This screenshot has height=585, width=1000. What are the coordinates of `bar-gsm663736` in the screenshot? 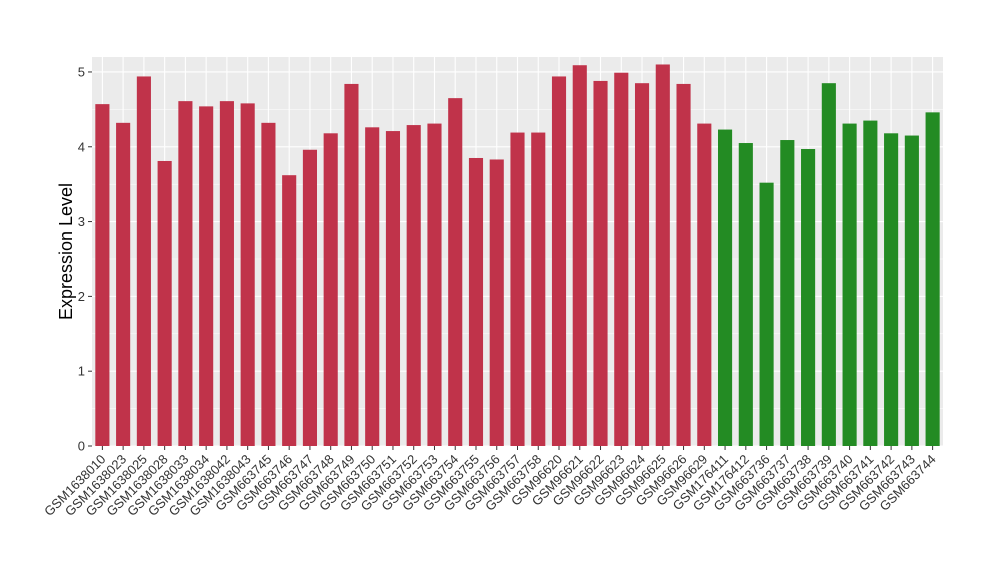 It's located at (766, 314).